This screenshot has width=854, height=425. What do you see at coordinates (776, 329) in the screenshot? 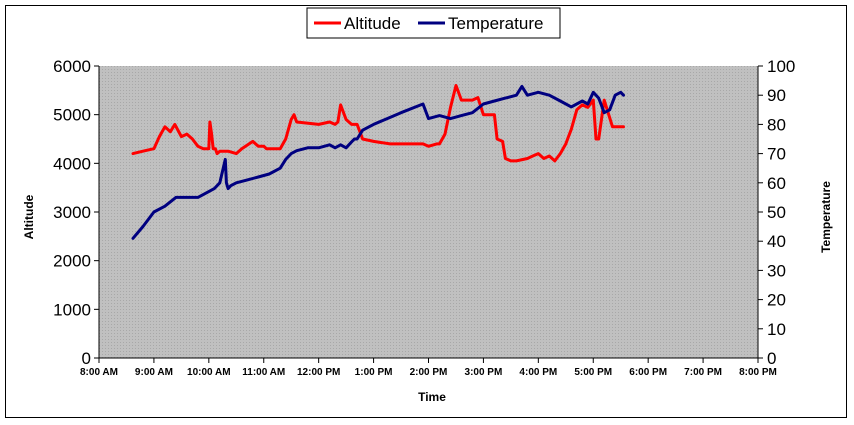
I see `y2-tick-label: 10` at bounding box center [776, 329].